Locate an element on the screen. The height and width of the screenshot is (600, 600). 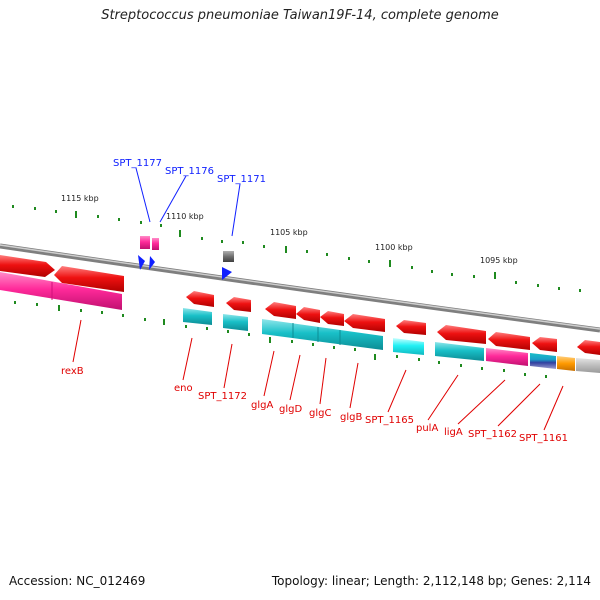
gene-label: glgC is located at coordinates (320, 413).